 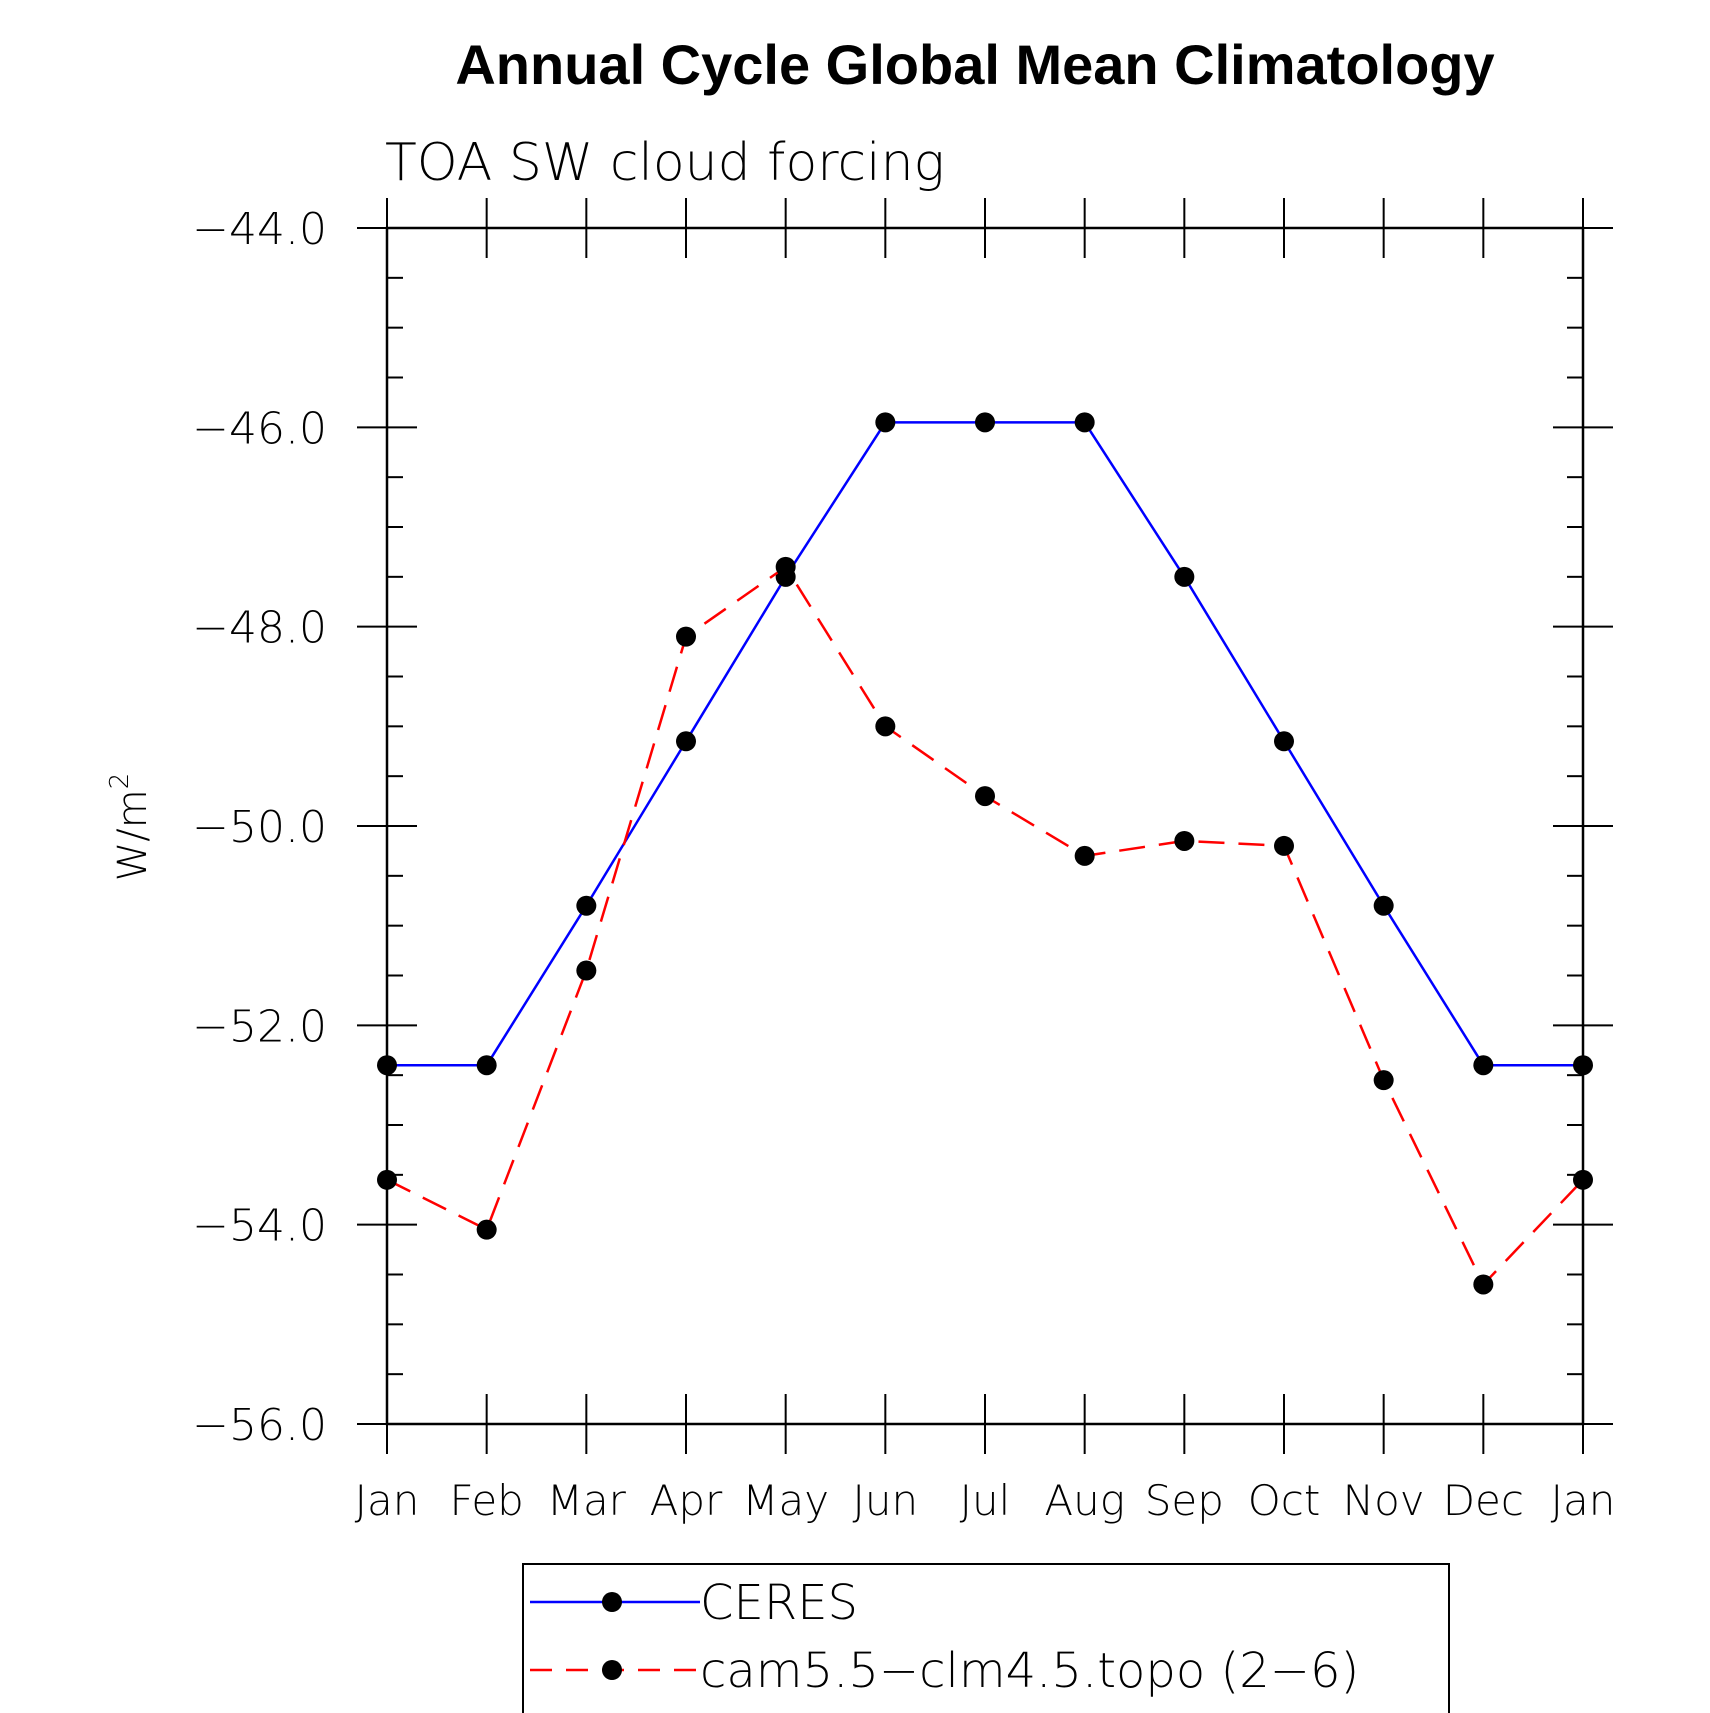 I want to click on x-tick-label: Feb, so click(x=486, y=1500).